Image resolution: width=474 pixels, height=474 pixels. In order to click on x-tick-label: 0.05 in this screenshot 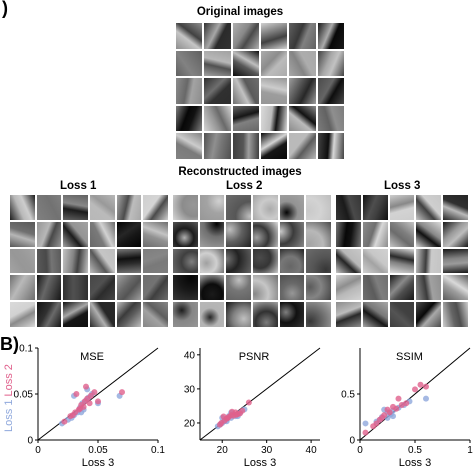, I will do `click(98, 450)`.